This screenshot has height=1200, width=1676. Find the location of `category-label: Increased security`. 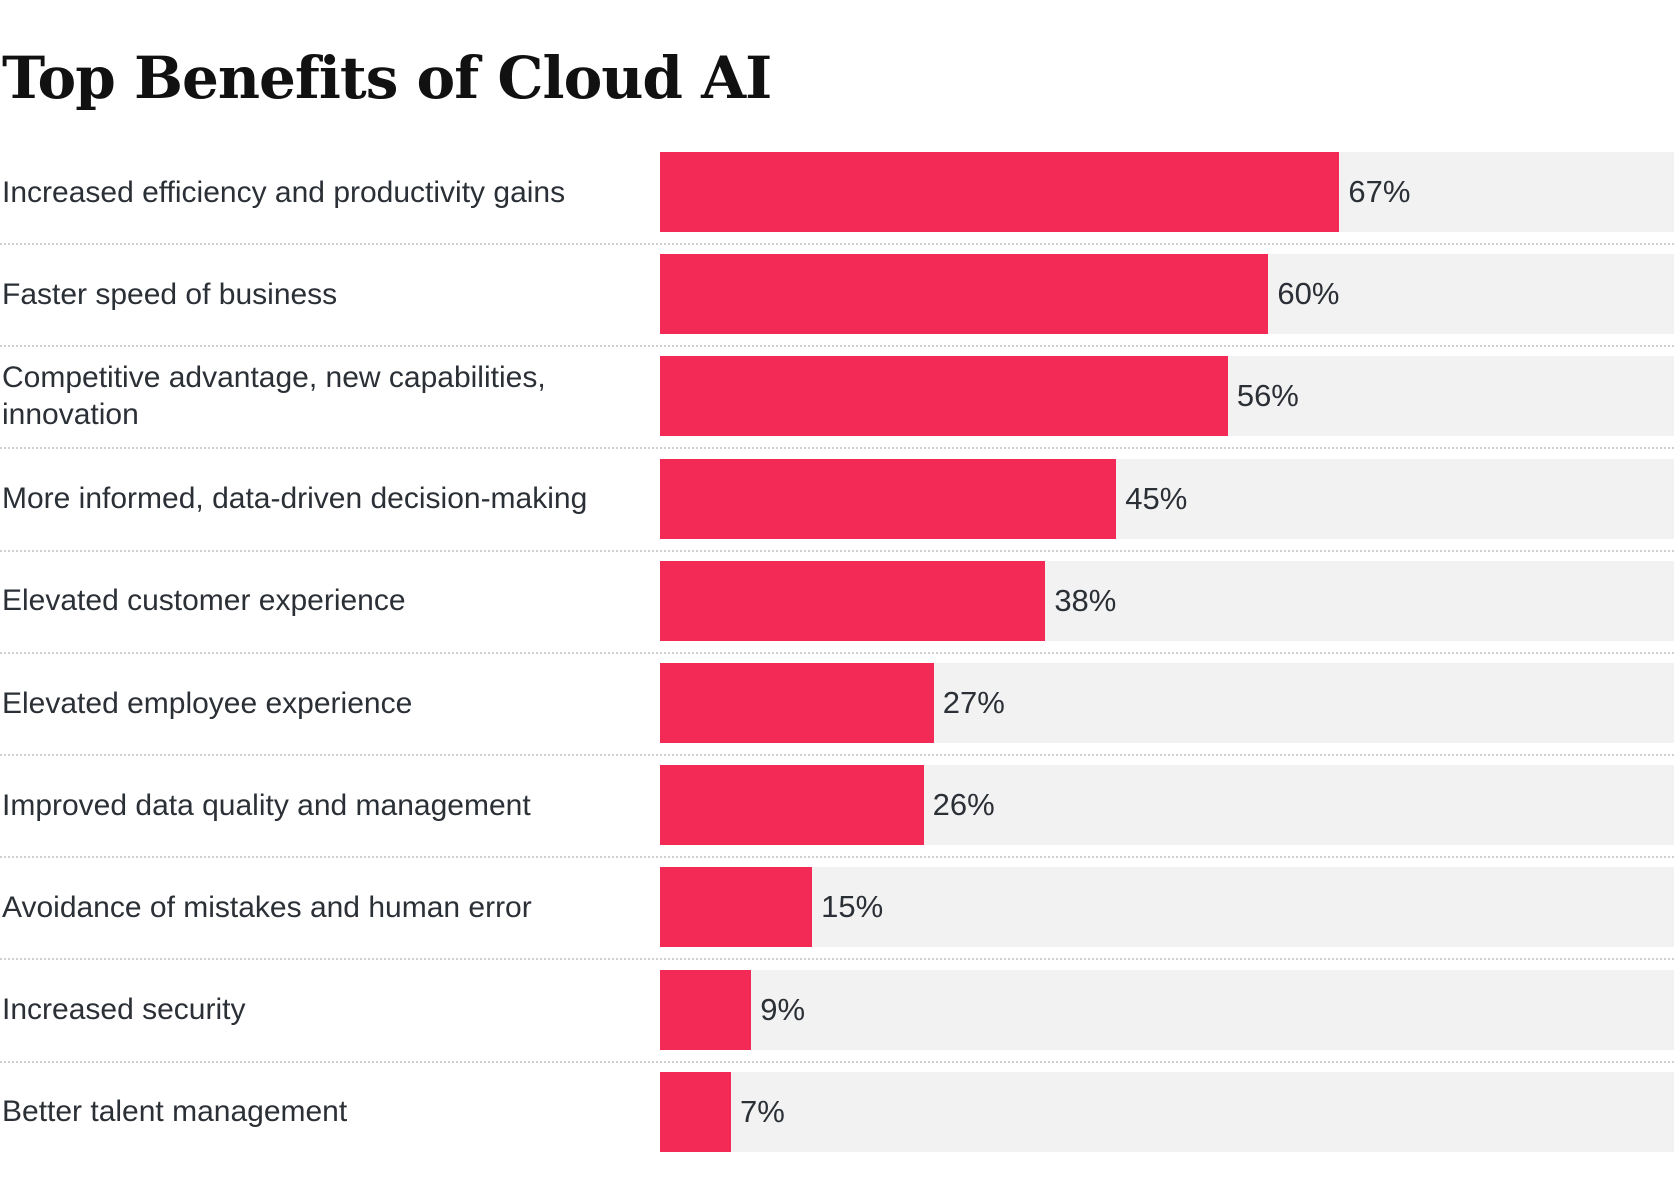

category-label: Increased security is located at coordinates (124, 1010).